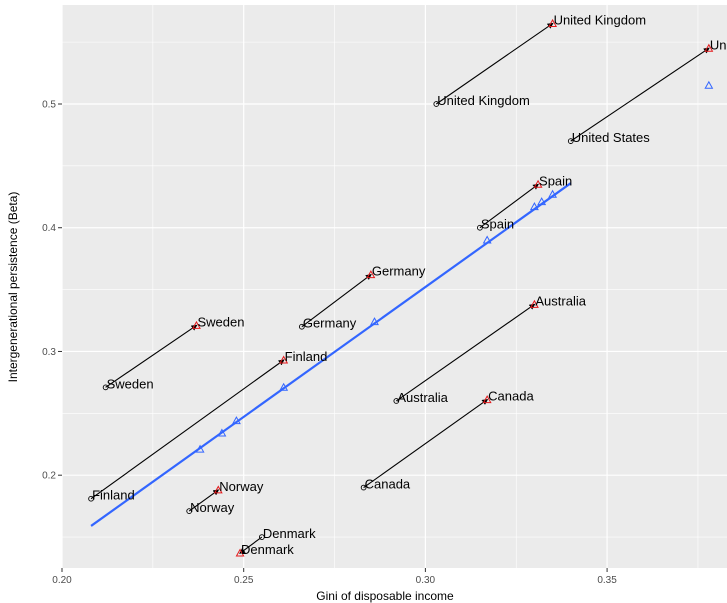 This screenshot has height=603, width=727. What do you see at coordinates (267, 549) in the screenshot?
I see `country-label-end: Denmark` at bounding box center [267, 549].